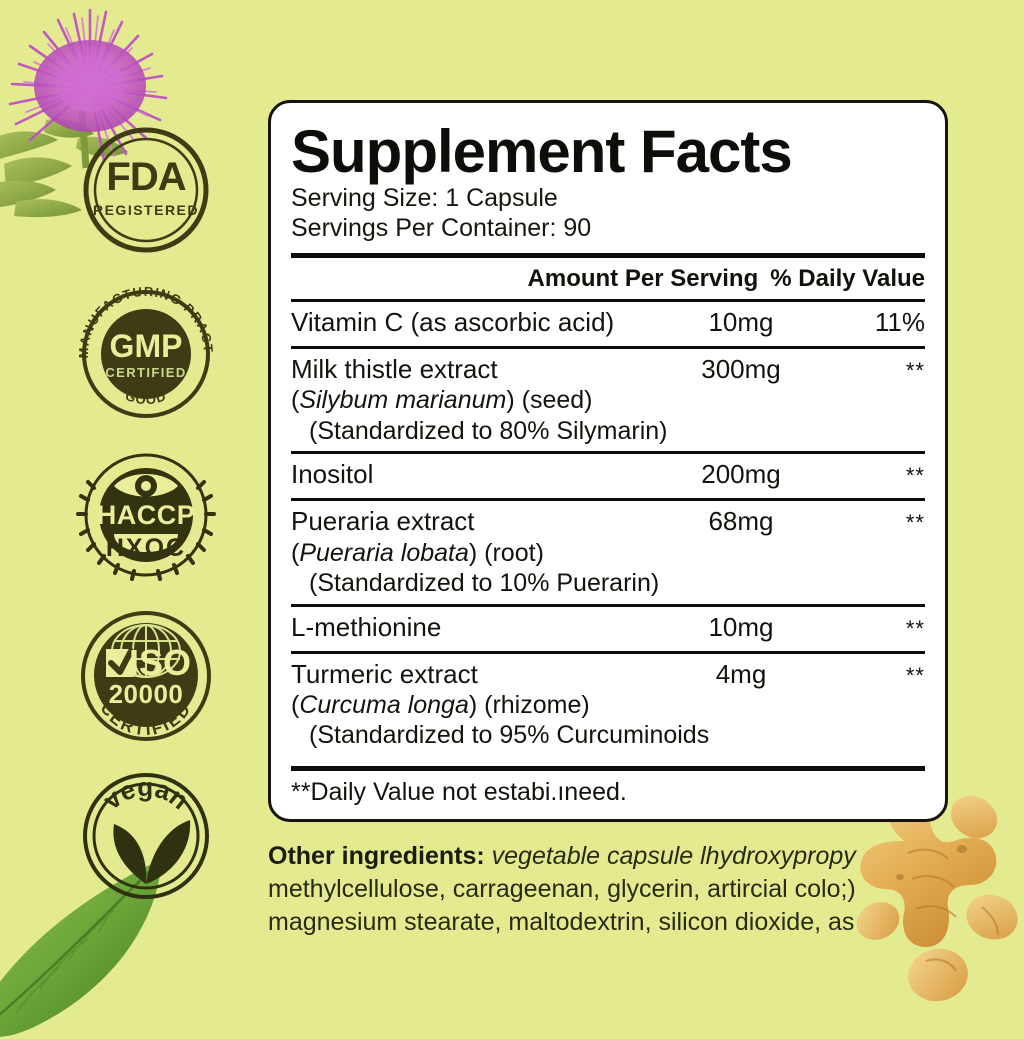 The width and height of the screenshot is (1024, 1039). Describe the element at coordinates (453, 322) in the screenshot. I see `ingredient-name: Vitamin C (as ascorbic acid)` at that location.